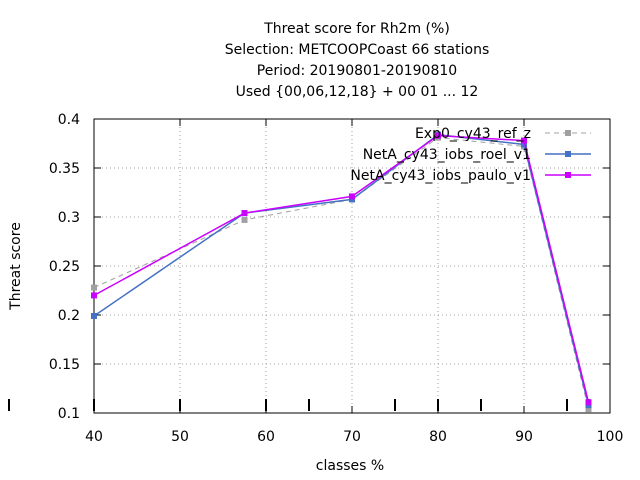 This screenshot has width=640, height=480. I want to click on y-tick-label: 0.4, so click(69, 120).